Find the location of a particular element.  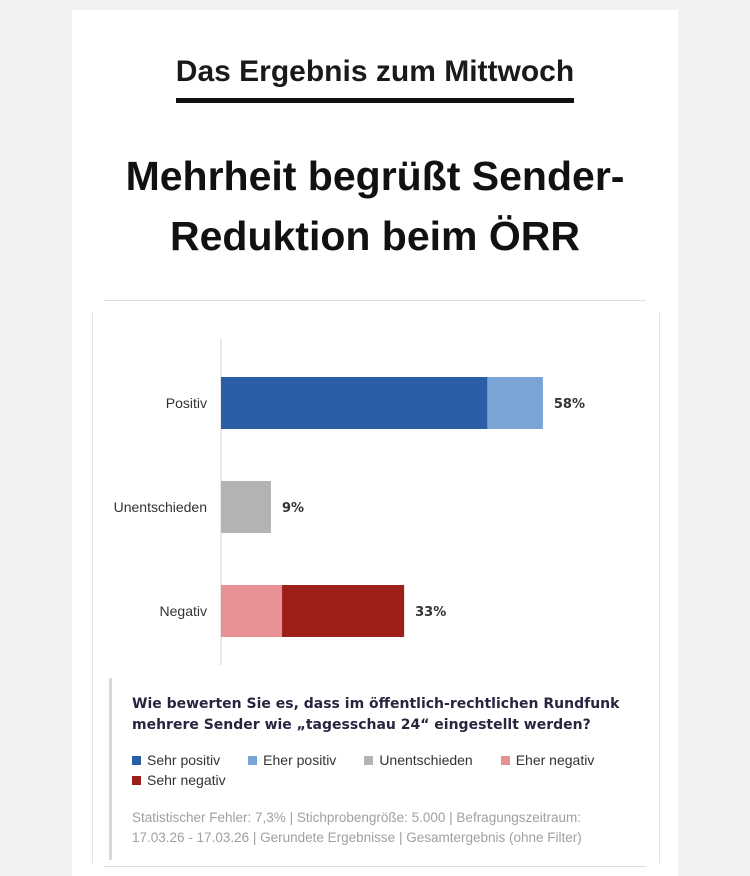

legend-item: Sehr negativ is located at coordinates (179, 780).